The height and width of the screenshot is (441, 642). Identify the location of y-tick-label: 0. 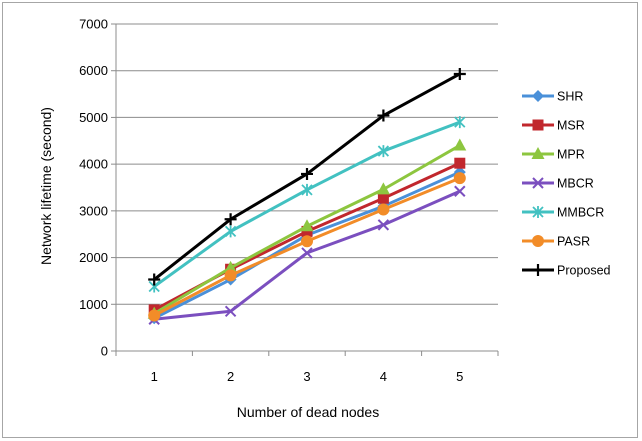
(104, 351).